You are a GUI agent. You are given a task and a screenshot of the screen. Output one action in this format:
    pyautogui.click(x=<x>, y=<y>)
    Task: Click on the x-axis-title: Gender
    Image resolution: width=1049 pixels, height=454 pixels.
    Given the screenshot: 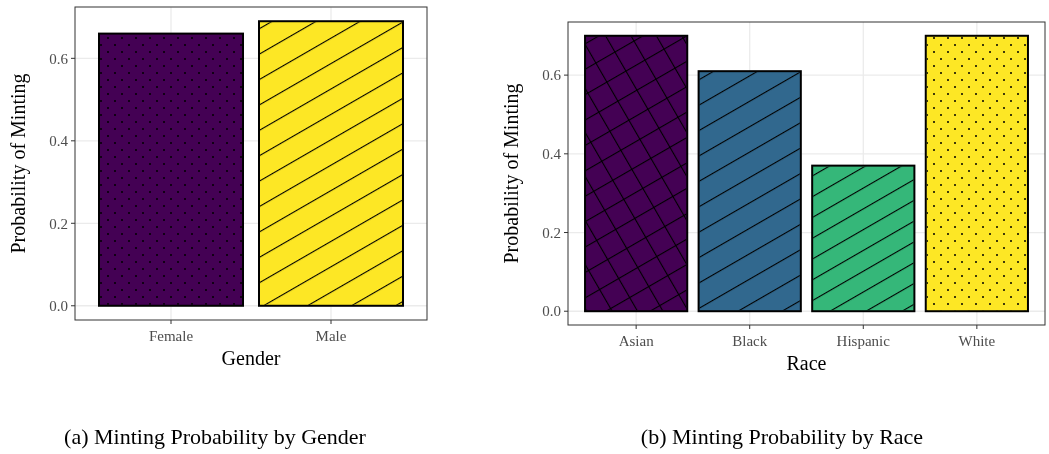 What is the action you would take?
    pyautogui.click(x=251, y=358)
    